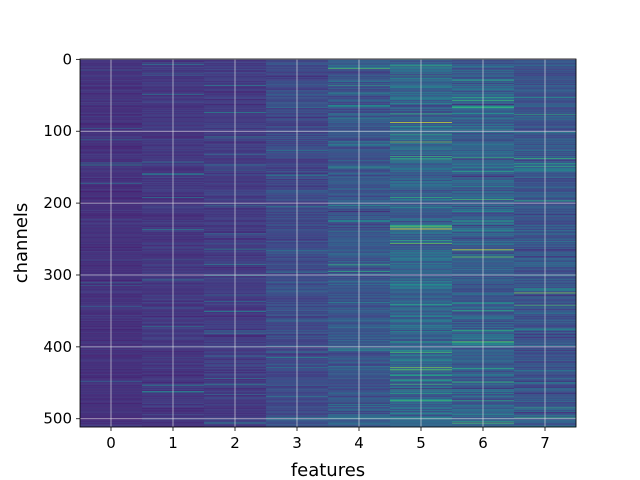 Image resolution: width=640 pixels, height=480 pixels. I want to click on x-axis-label: features, so click(328, 470).